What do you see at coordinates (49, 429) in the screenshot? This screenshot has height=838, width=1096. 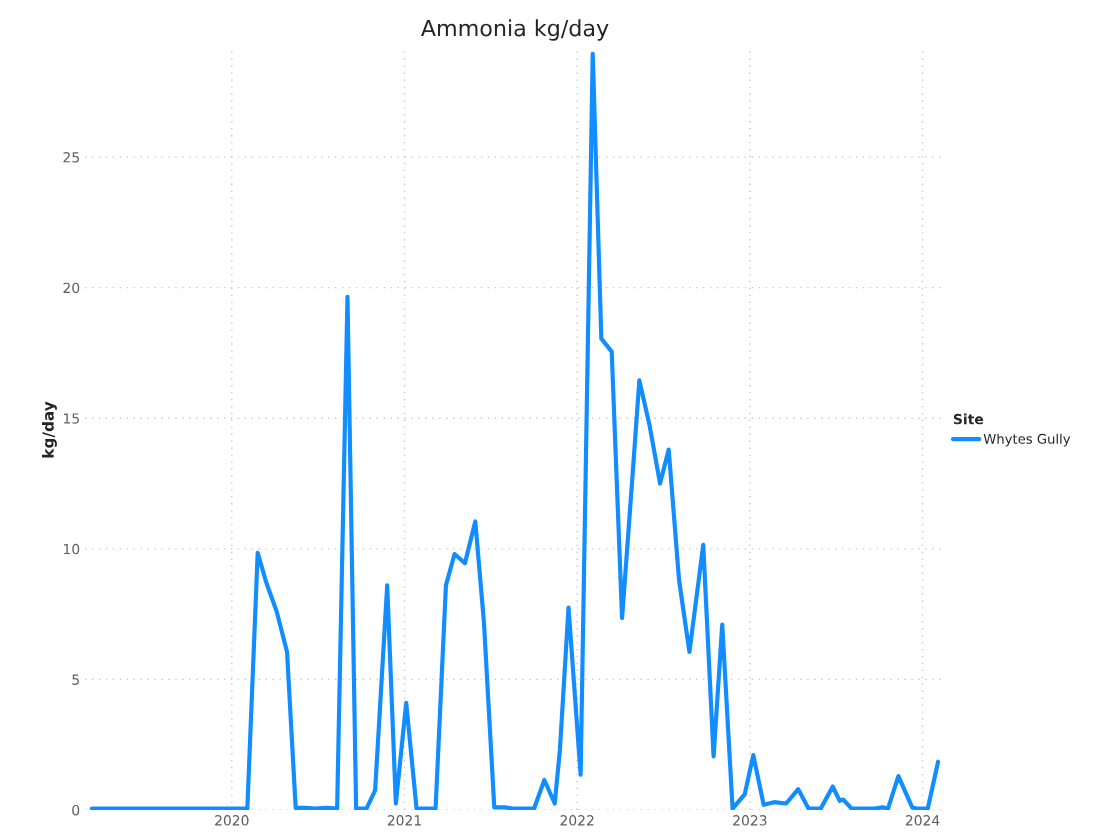 I see `y-axis-title: kg/day` at bounding box center [49, 429].